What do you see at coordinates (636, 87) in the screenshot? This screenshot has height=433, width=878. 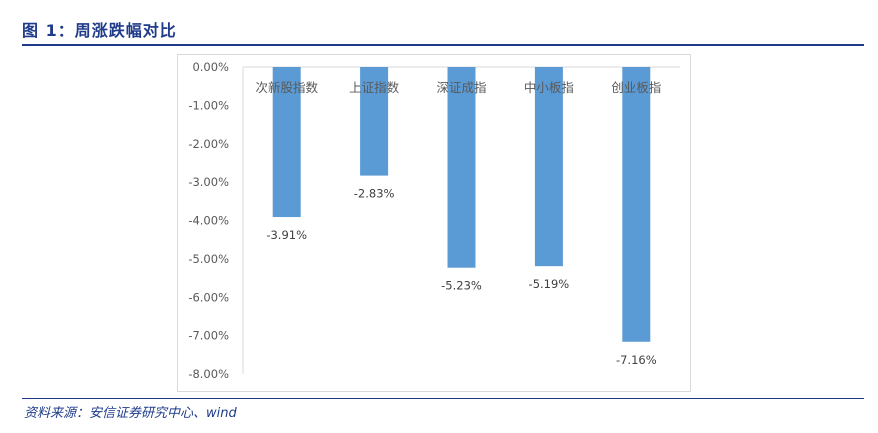 I see `category-label: 创业板指` at bounding box center [636, 87].